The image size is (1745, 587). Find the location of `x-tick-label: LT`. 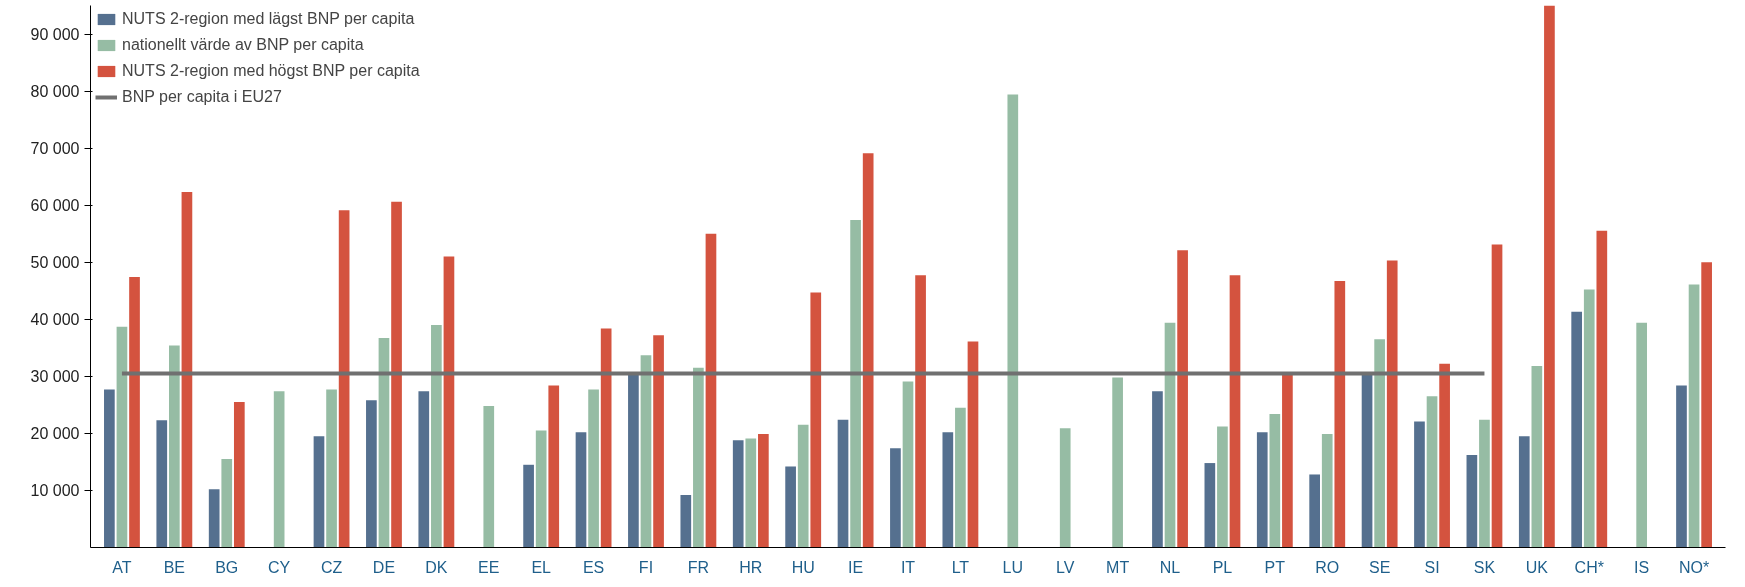

x-tick-label: LT is located at coordinates (960, 567).